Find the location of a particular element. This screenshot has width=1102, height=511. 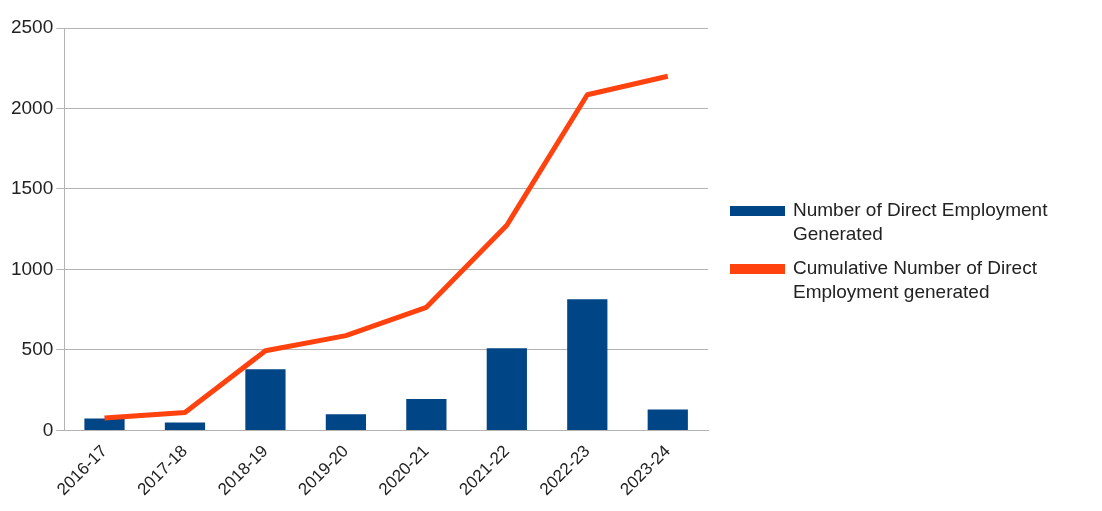

y-tick-label: 1500 is located at coordinates (32, 188).